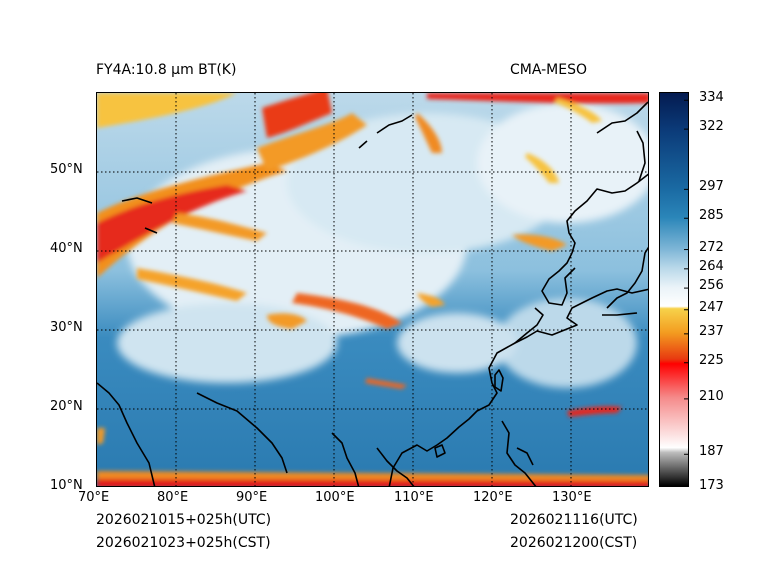  Describe the element at coordinates (192, 434) in the screenshot. I see `coast-india` at that location.